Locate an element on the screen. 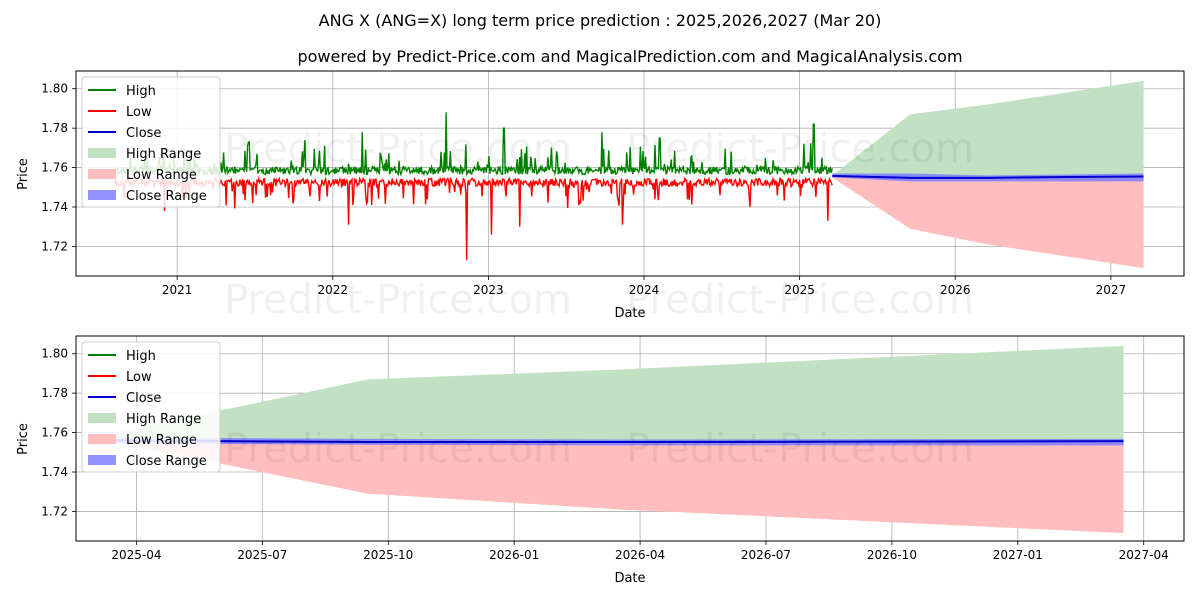 The height and width of the screenshot is (600, 1200). top-panel-history is located at coordinates (473, 186).